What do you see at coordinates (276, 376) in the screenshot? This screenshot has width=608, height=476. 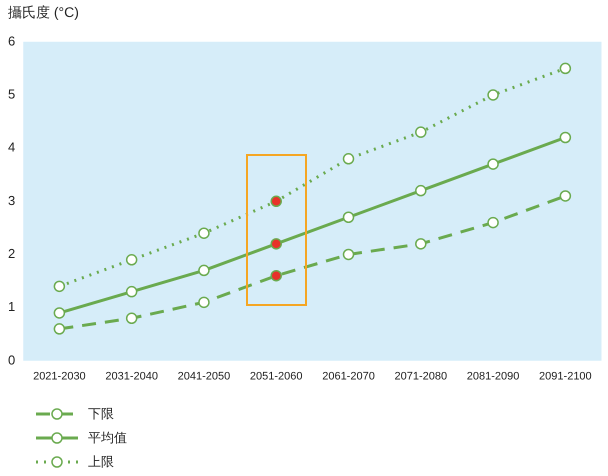 I see `x-tick-label: 2051-2060` at bounding box center [276, 376].